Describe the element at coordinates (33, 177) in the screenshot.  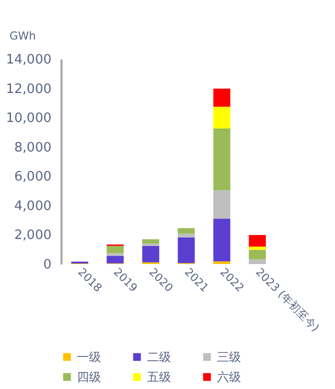
I see `y-tick-label: 6,000` at that location.